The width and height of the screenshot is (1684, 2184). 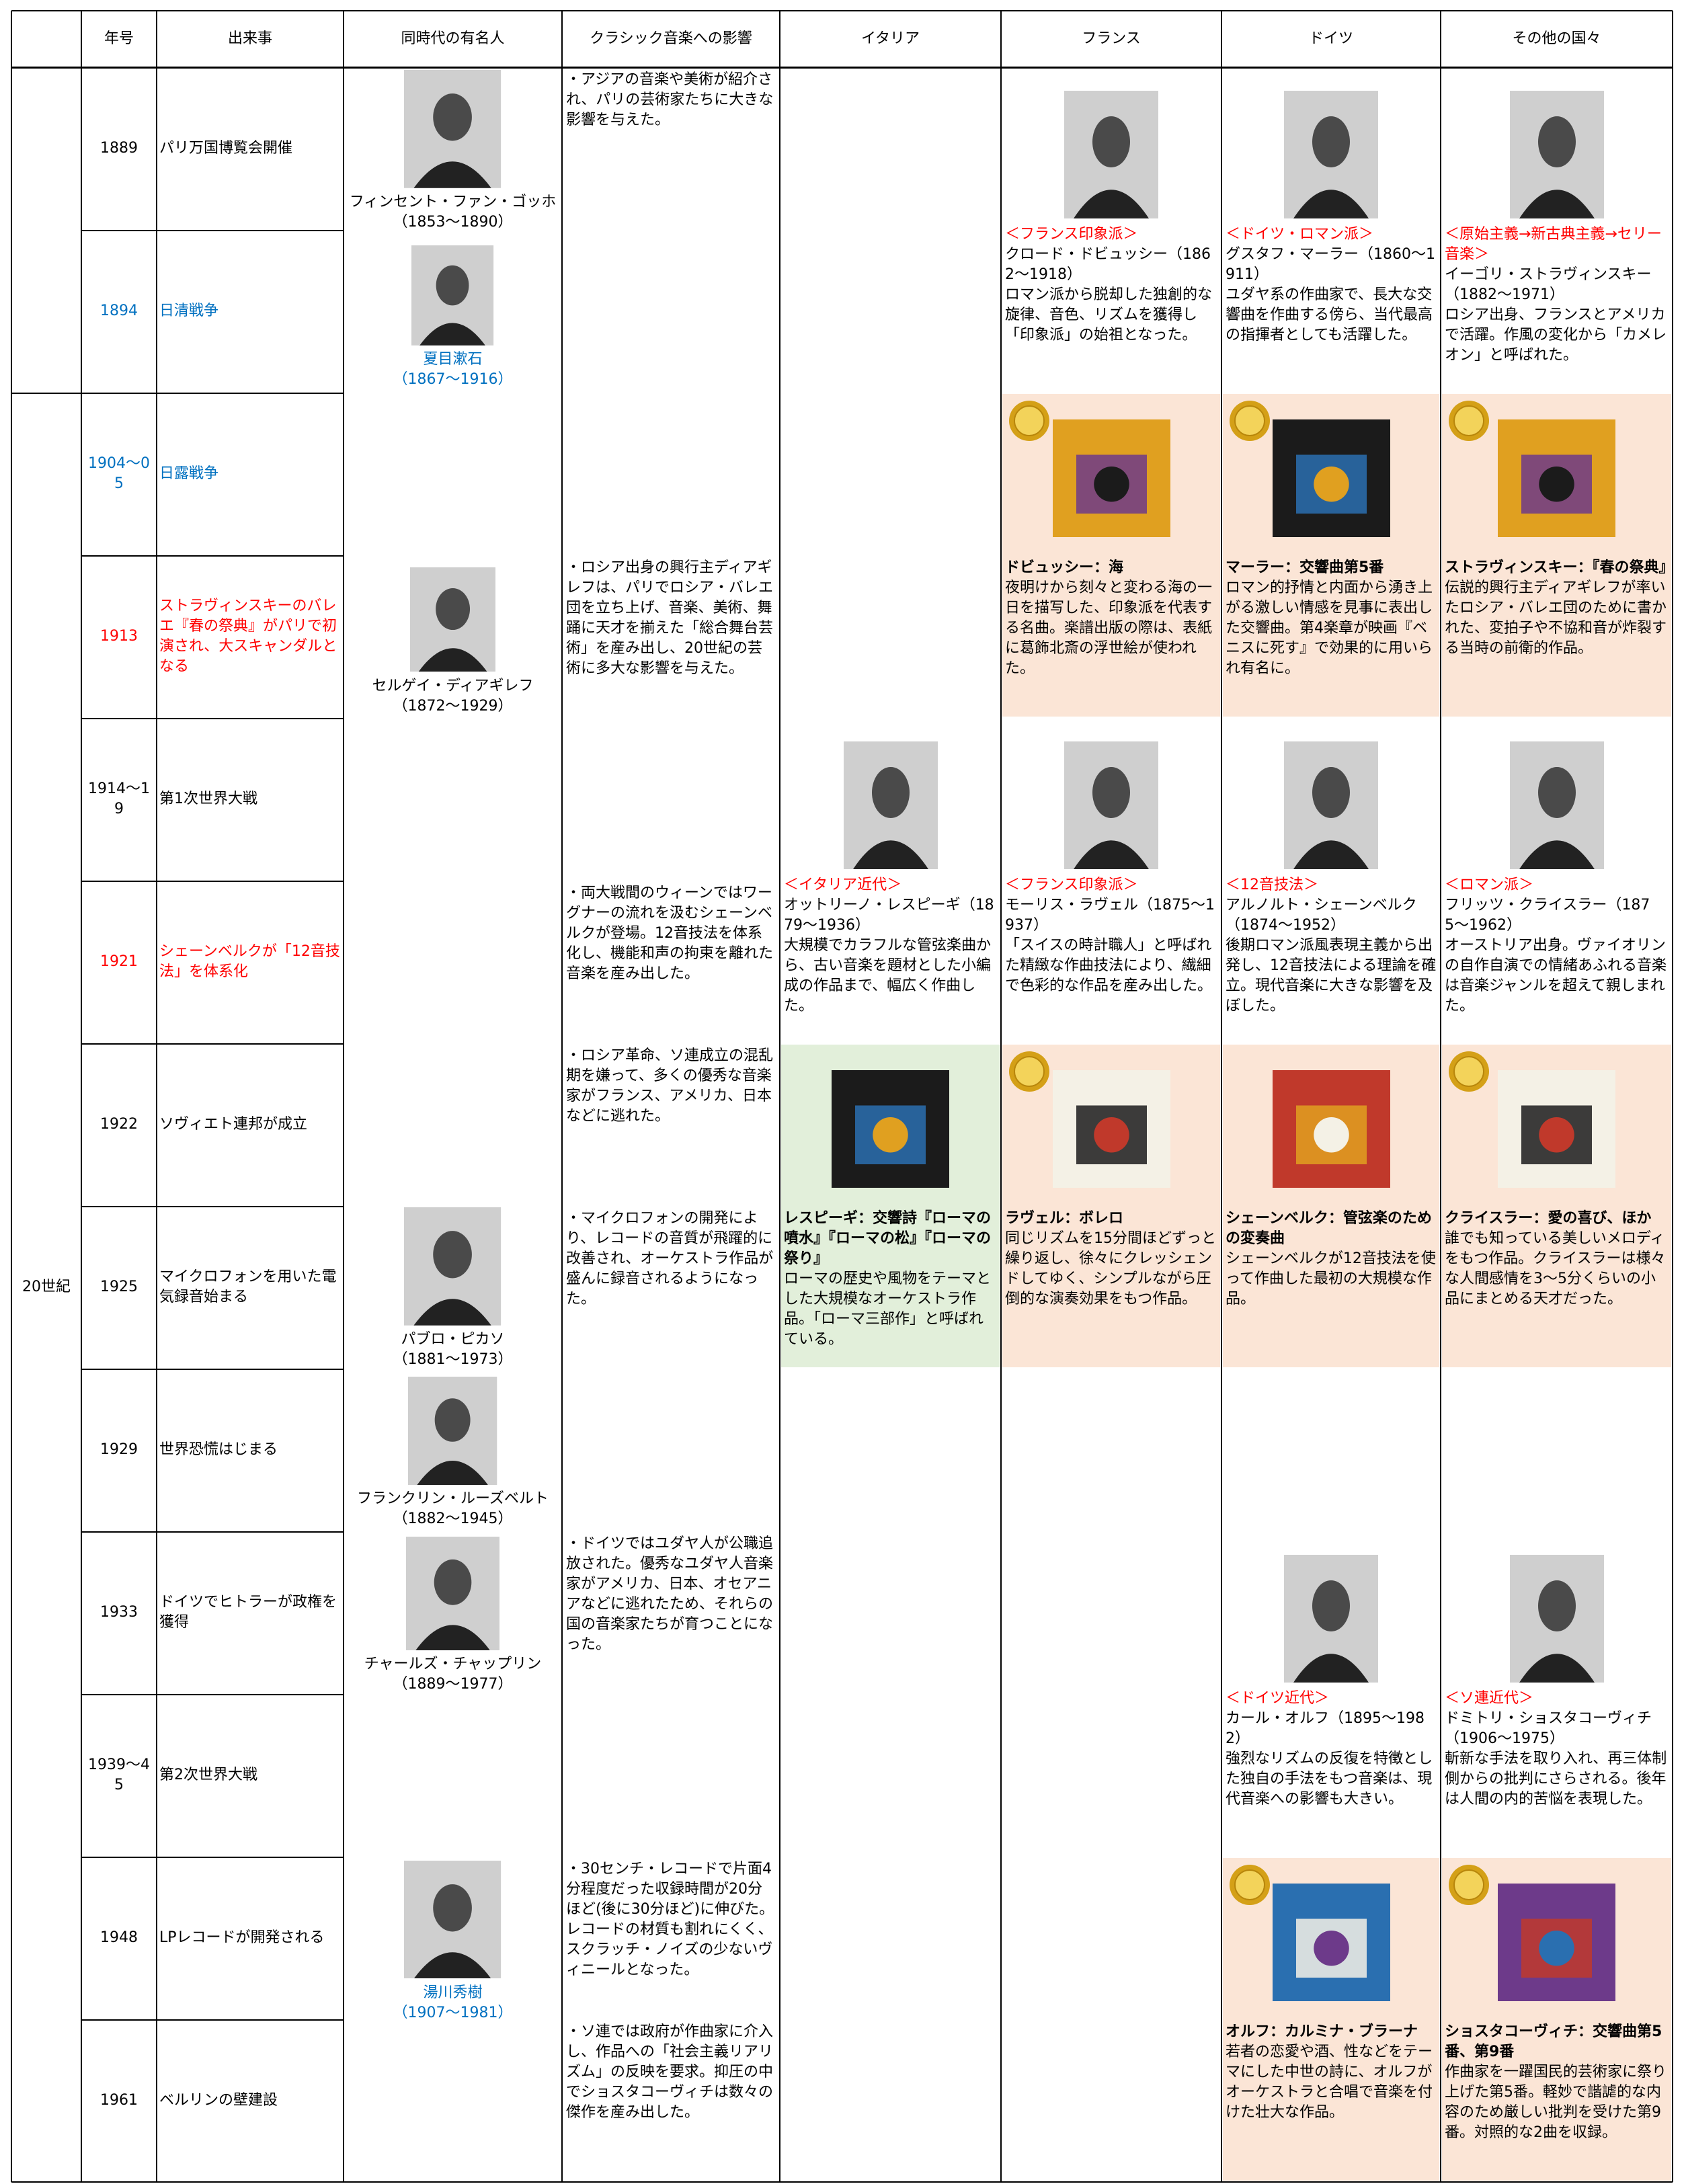 I want to click on album-title: ストラヴィンスキー：『春の祭典』, so click(x=1559, y=567).